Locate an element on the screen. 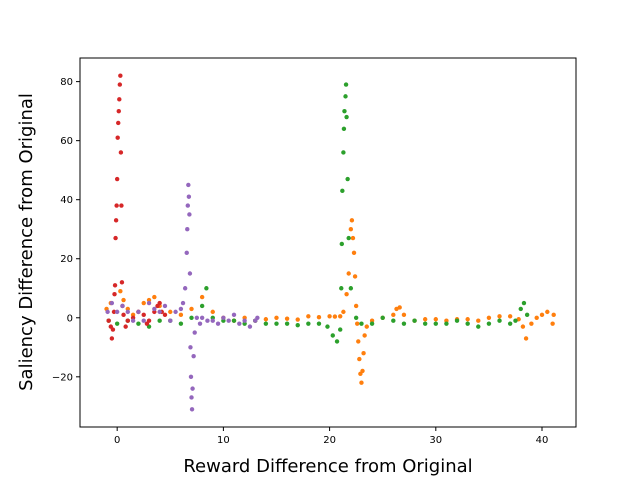 The width and height of the screenshot is (640, 480). x-tick-label: 40 is located at coordinates (542, 440).